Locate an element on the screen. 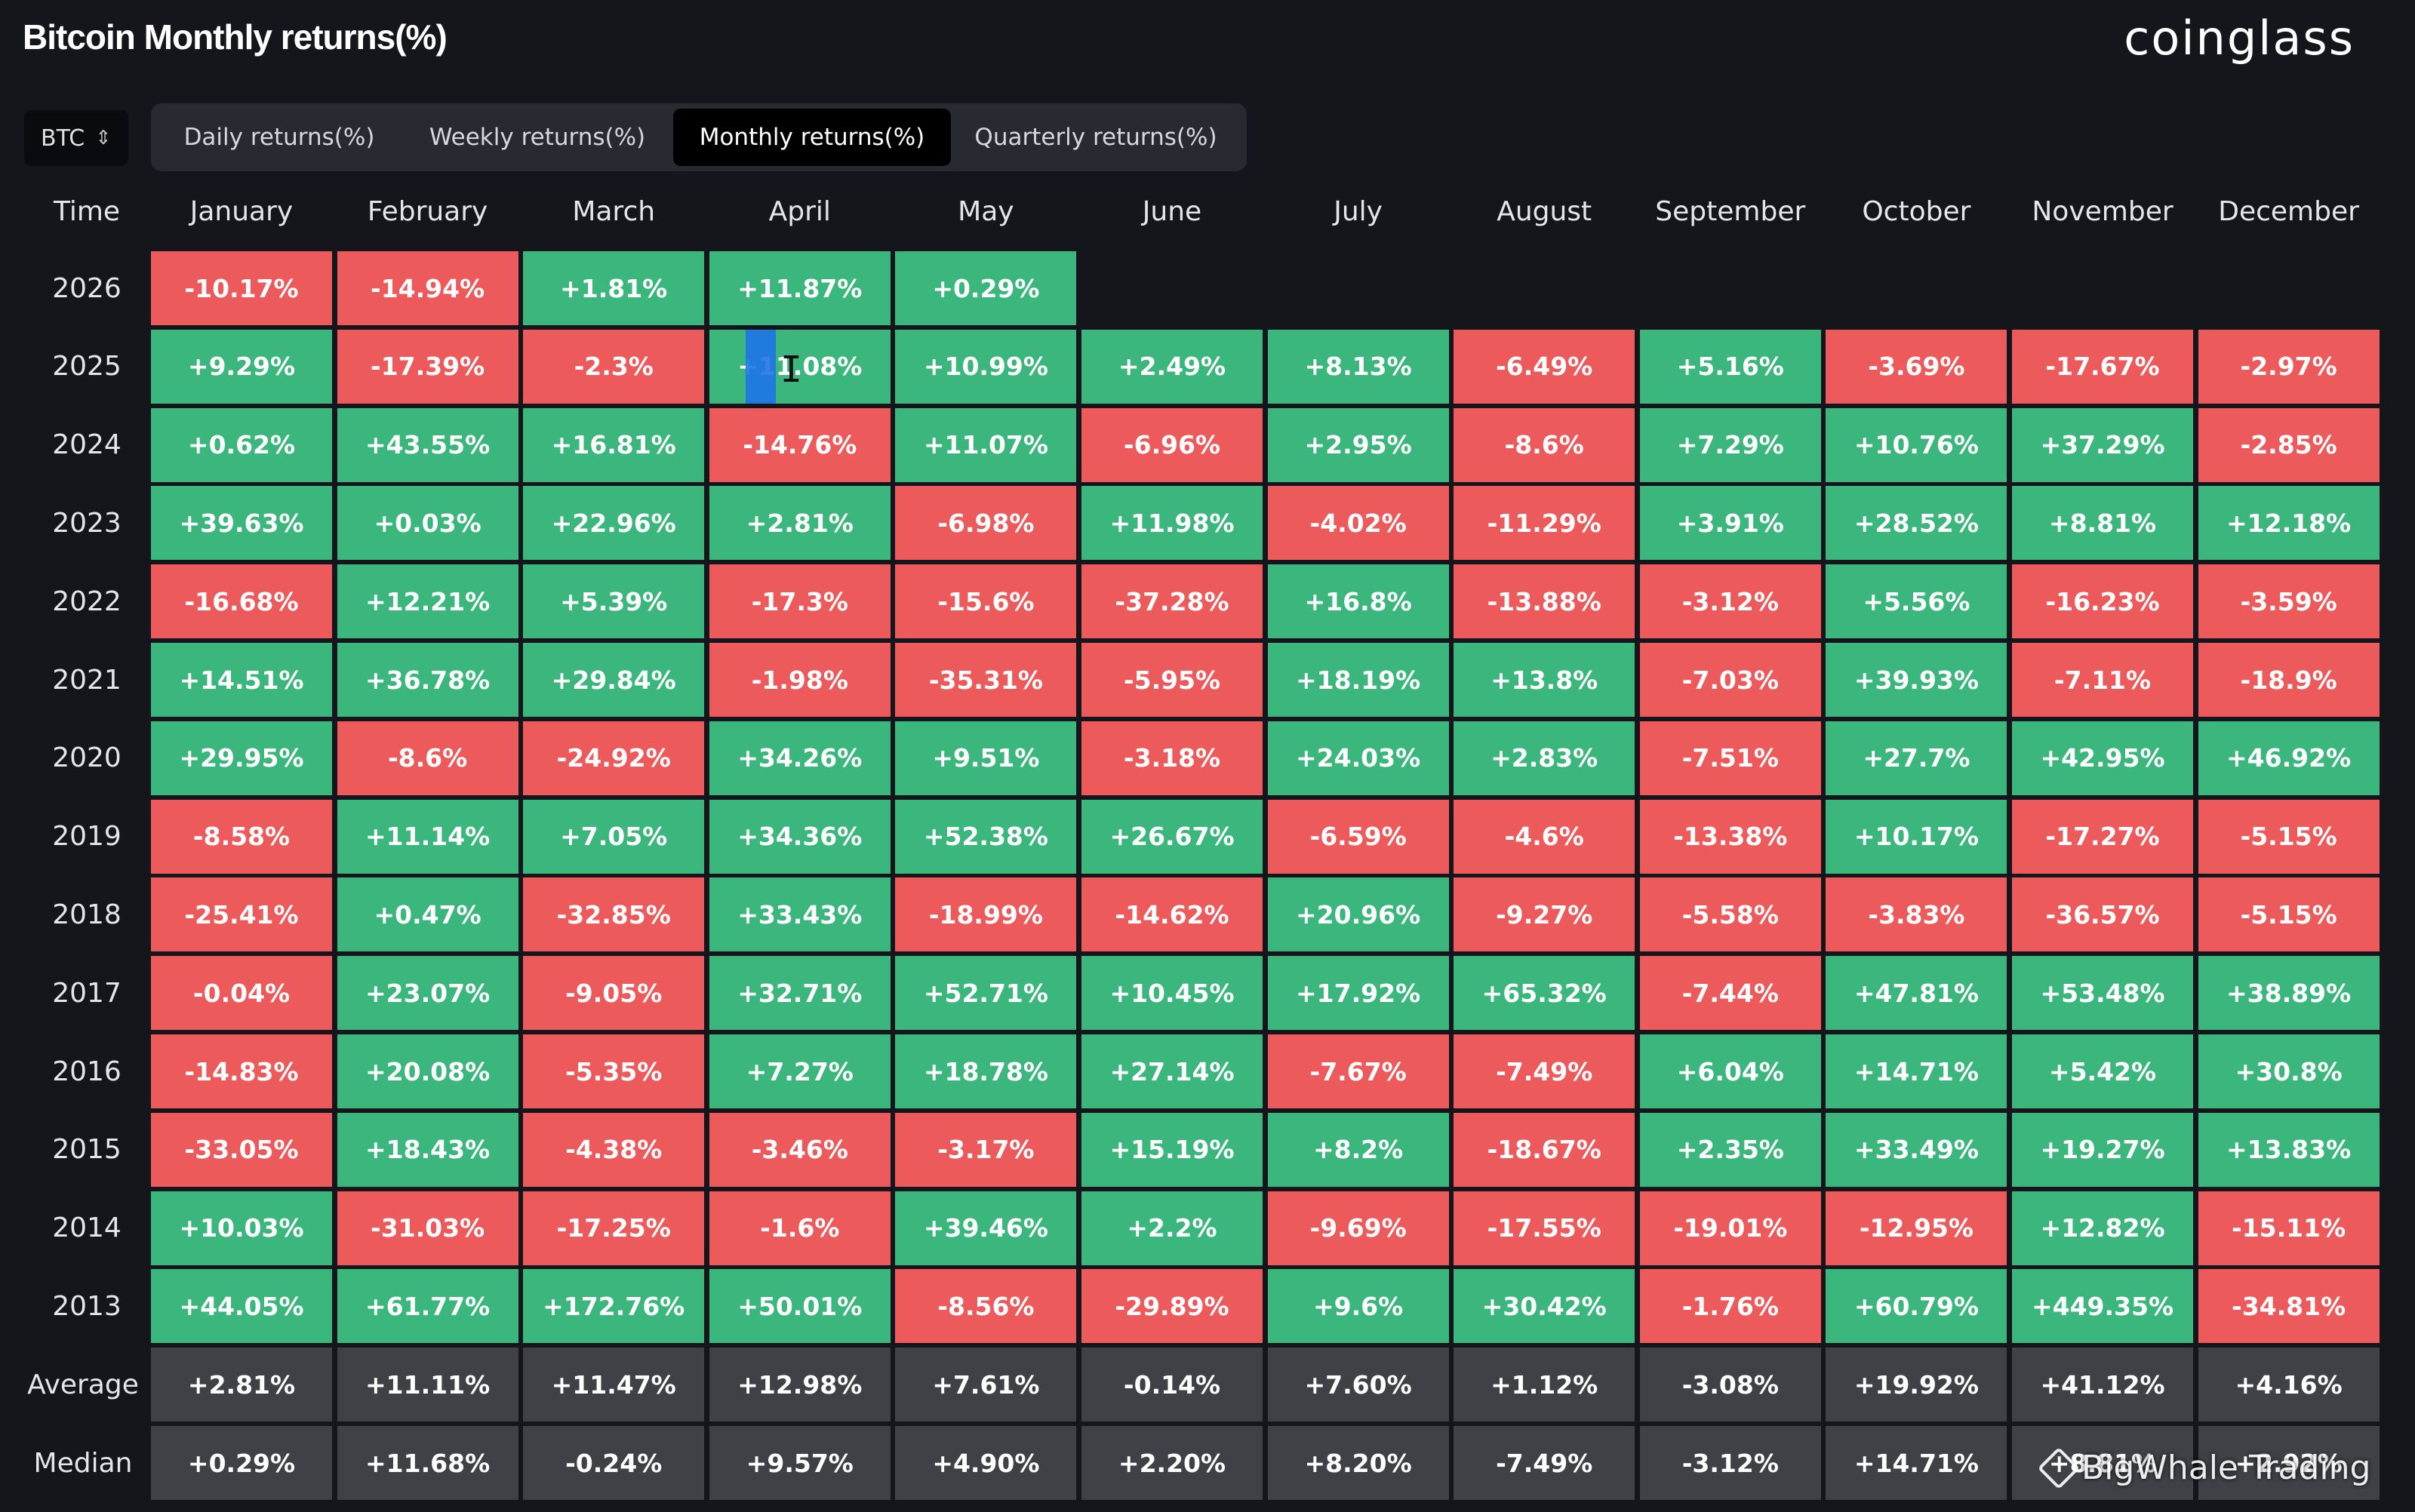 The width and height of the screenshot is (2415, 1512). return-cell: +29.95% is located at coordinates (241, 758).